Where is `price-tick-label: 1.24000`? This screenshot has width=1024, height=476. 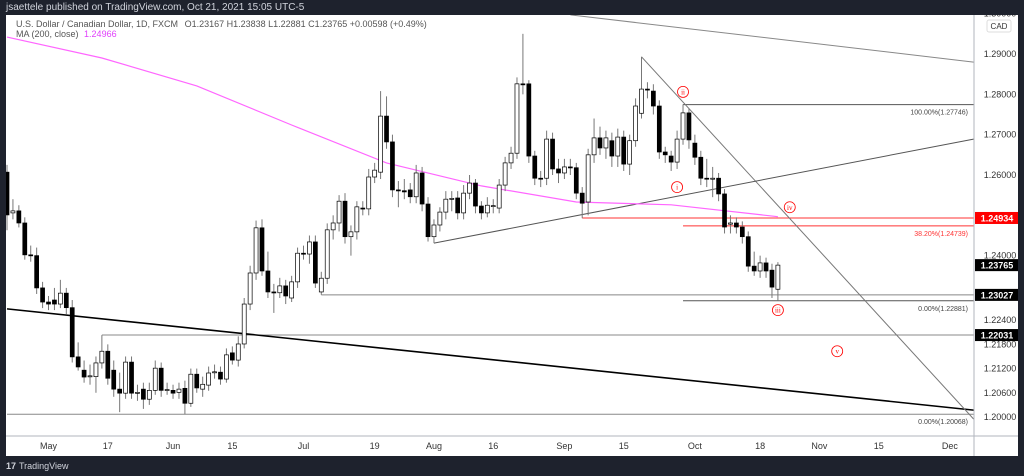
price-tick-label: 1.24000 is located at coordinates (1000, 256).